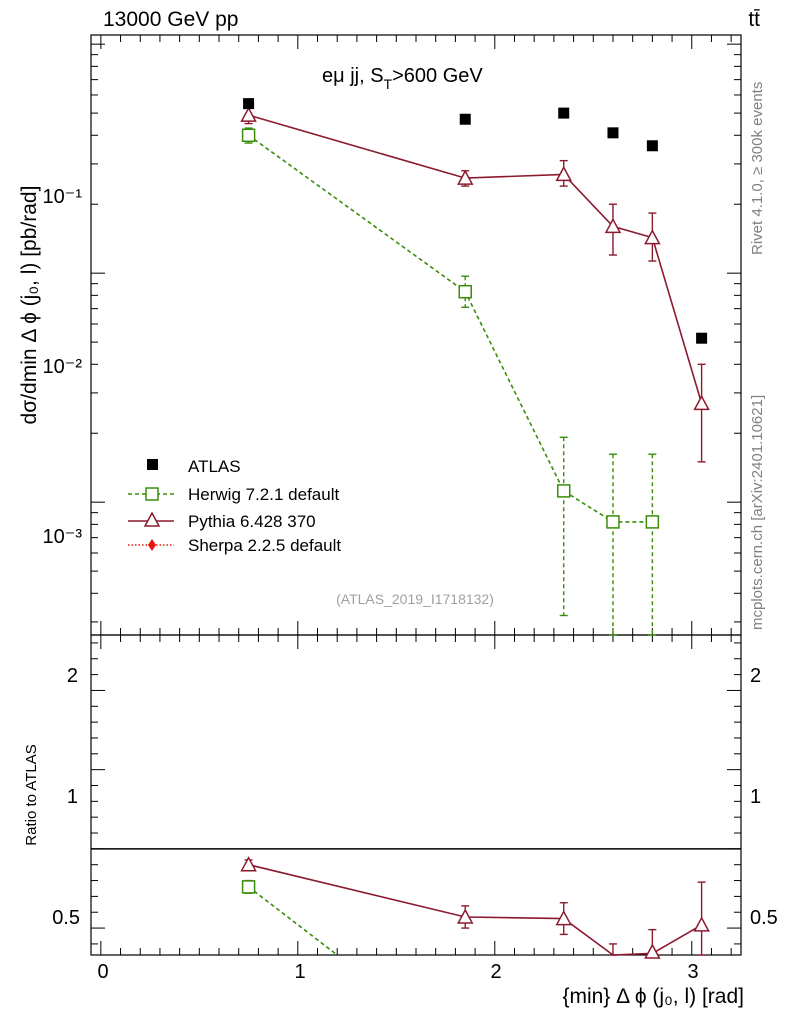 This screenshot has width=786, height=1024. Describe the element at coordinates (299, 972) in the screenshot. I see `xtick-label: 1` at that location.